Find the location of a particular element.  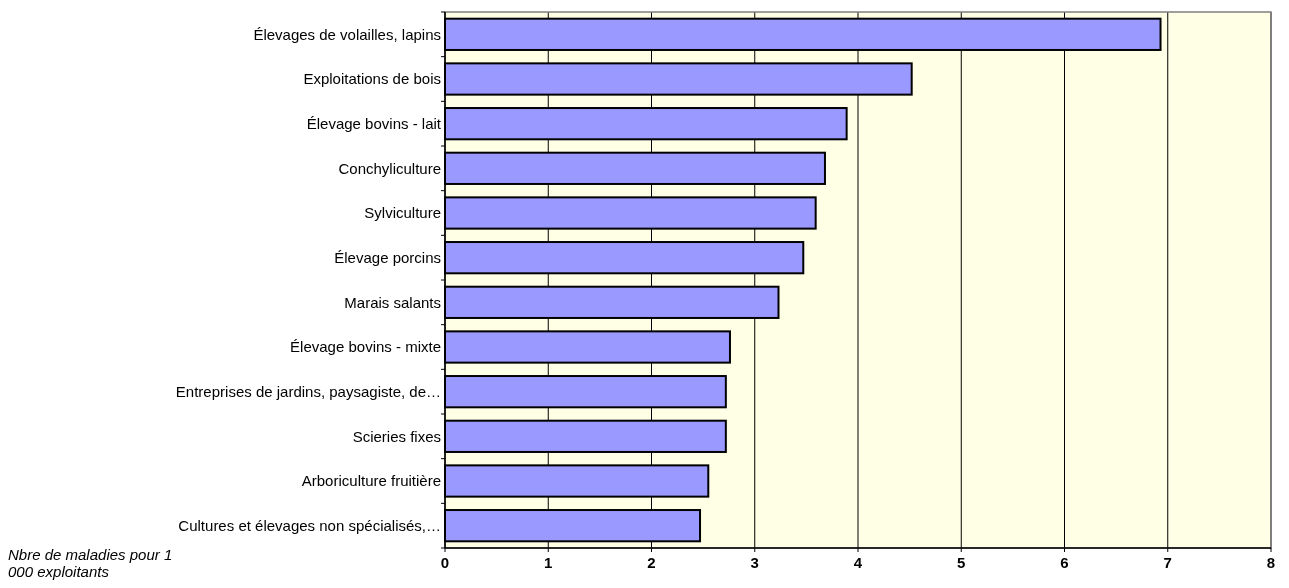

x-tick-label: 8 is located at coordinates (1271, 562).